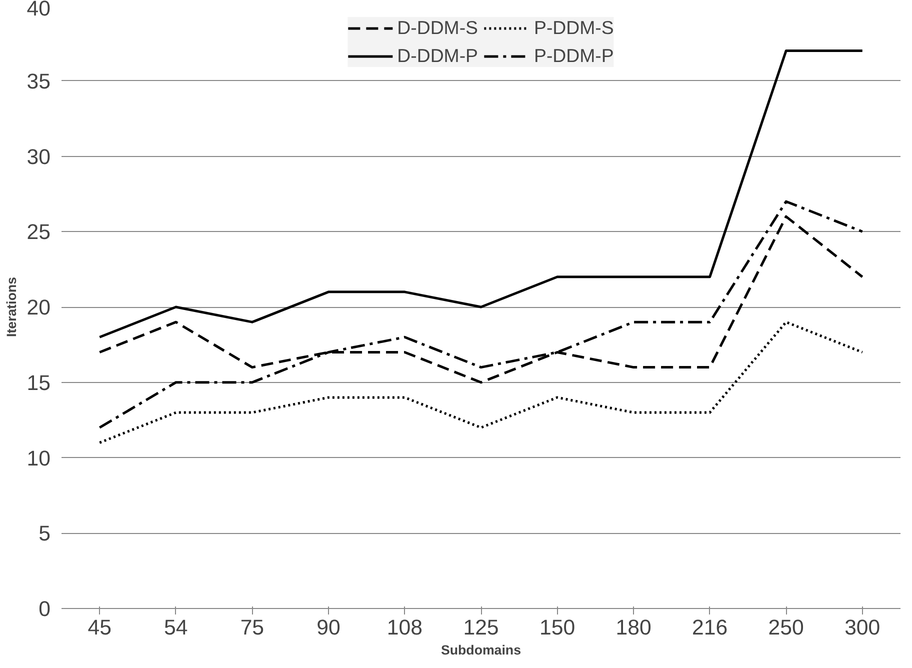  Describe the element at coordinates (38, 156) in the screenshot. I see `y-tick-label: 30` at that location.